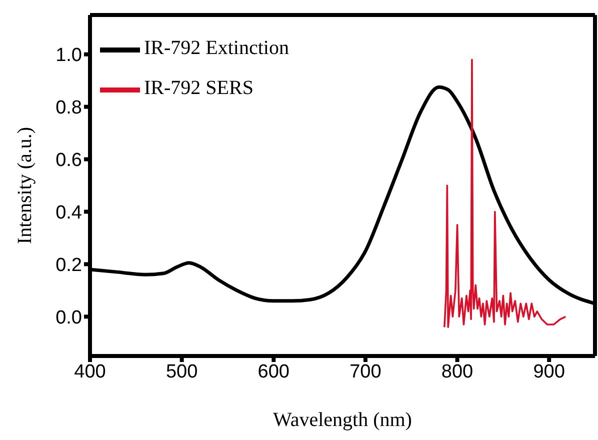 The image size is (598, 440). Describe the element at coordinates (342, 420) in the screenshot. I see `x-axis-title: Wavelength (nm)` at that location.